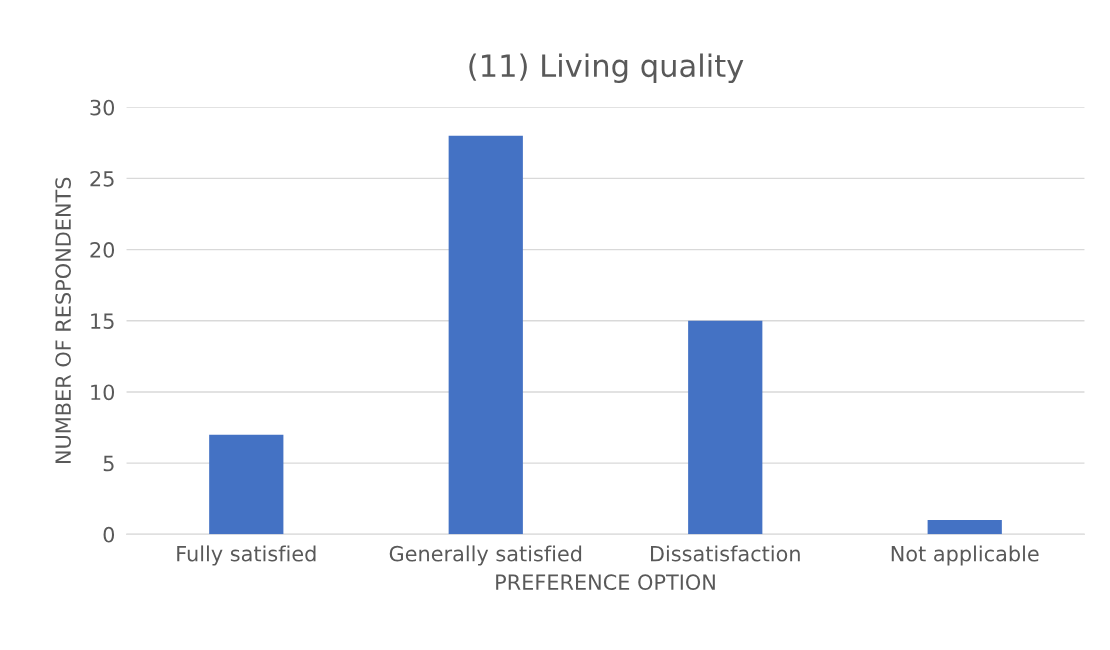 This screenshot has width=1110, height=650. I want to click on y-tick-label: 0, so click(109, 534).